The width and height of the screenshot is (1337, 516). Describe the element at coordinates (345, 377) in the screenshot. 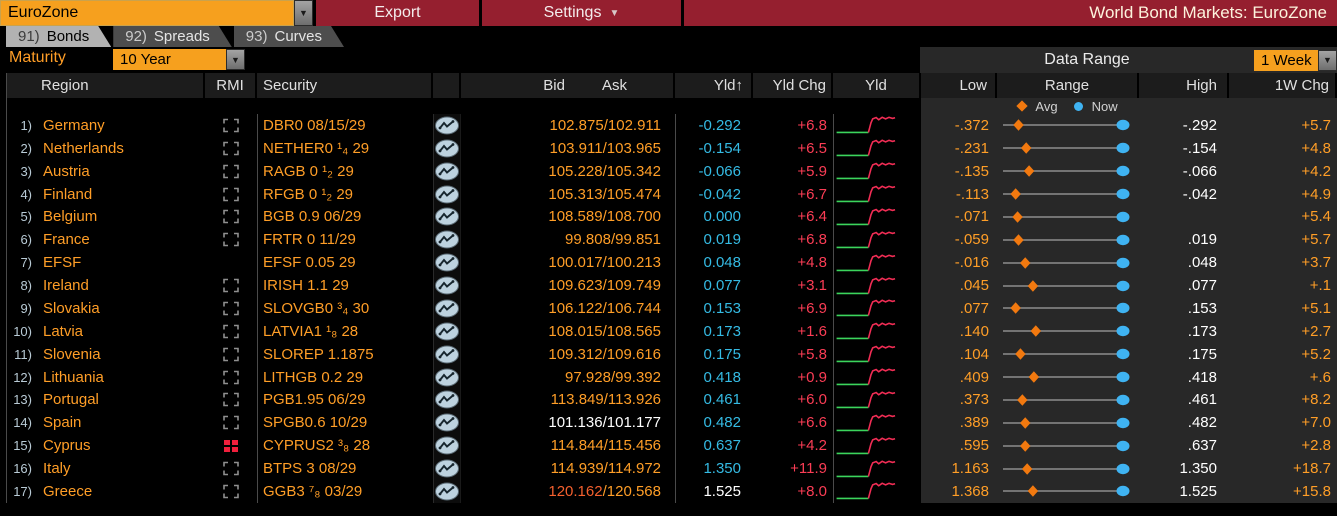

I see `security-ticker: LITHGB 0.2 29` at that location.